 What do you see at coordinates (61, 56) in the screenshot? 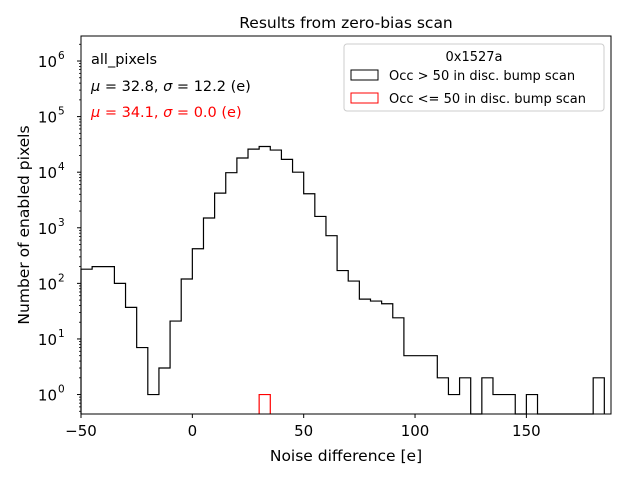
I see `y-tick-exponent: 6` at bounding box center [61, 56].